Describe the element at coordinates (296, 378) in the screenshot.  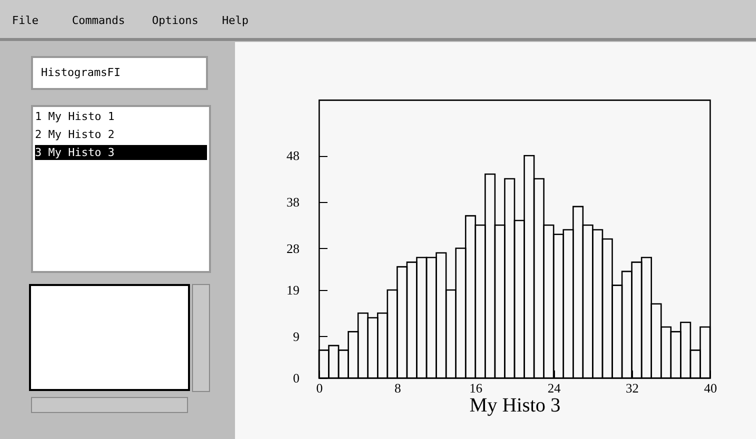
I see `y-tick-label: 0` at that location.